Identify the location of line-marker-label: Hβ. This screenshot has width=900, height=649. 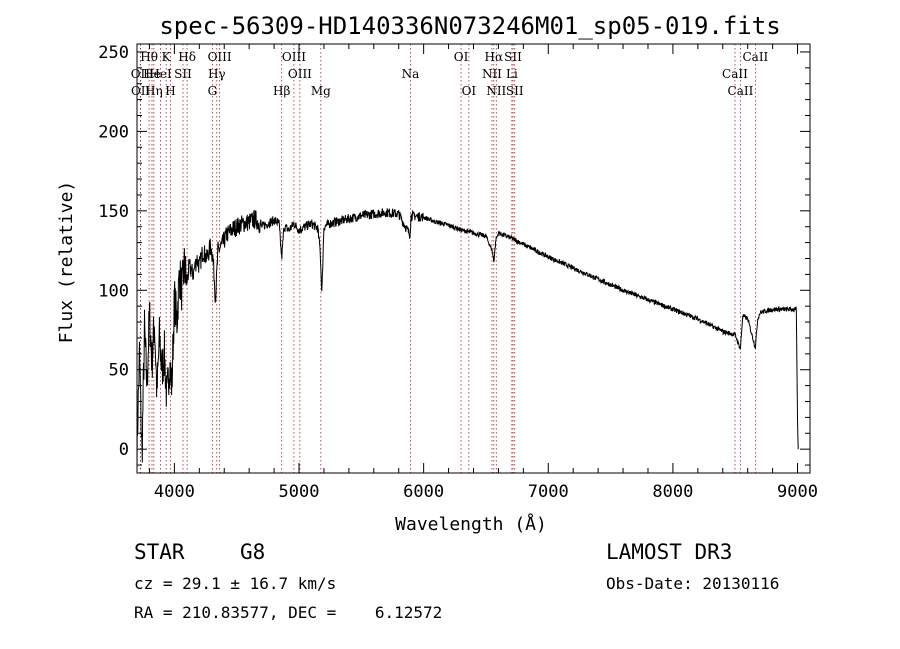
(281, 91).